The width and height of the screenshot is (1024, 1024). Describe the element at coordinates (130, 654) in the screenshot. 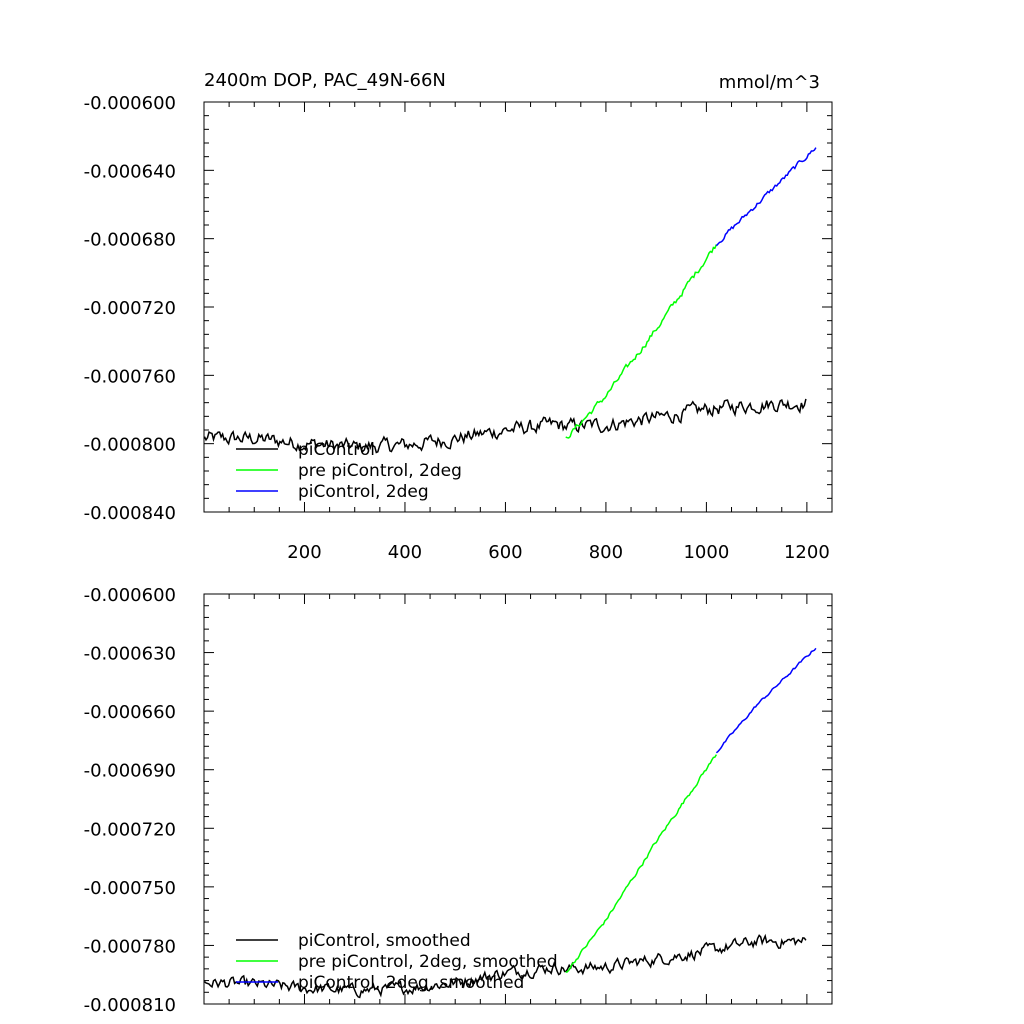

I see `y-tick-label: -0.000630` at that location.